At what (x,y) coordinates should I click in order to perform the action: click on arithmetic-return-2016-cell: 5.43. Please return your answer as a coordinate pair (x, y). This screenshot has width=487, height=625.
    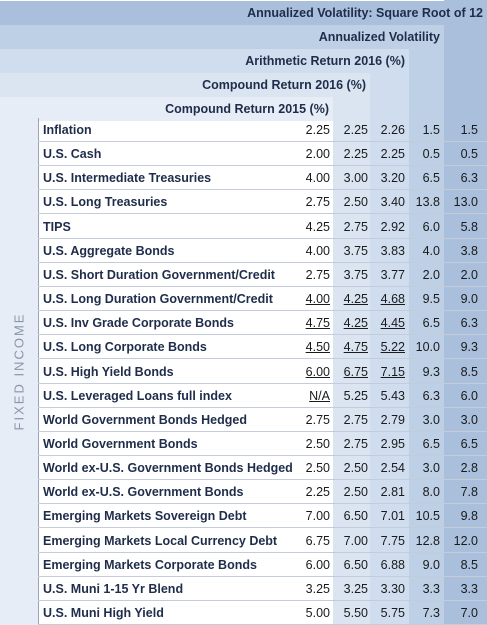
    Looking at the image, I should click on (392, 395).